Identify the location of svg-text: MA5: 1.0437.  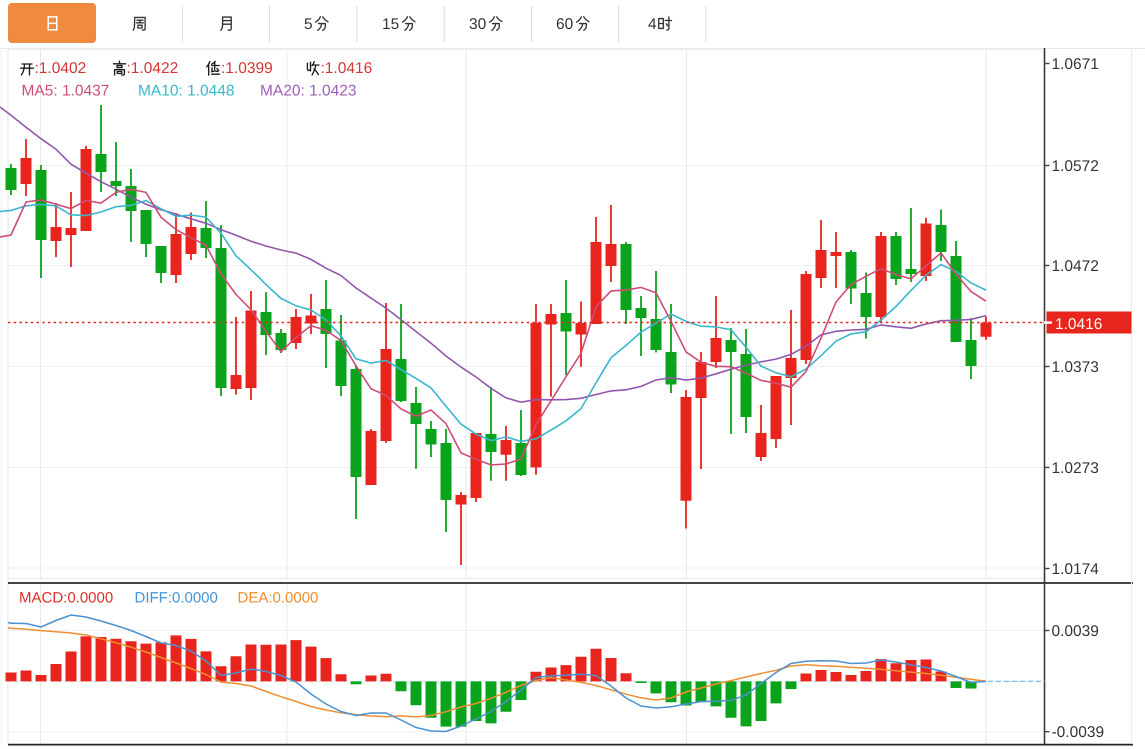
(66, 91).